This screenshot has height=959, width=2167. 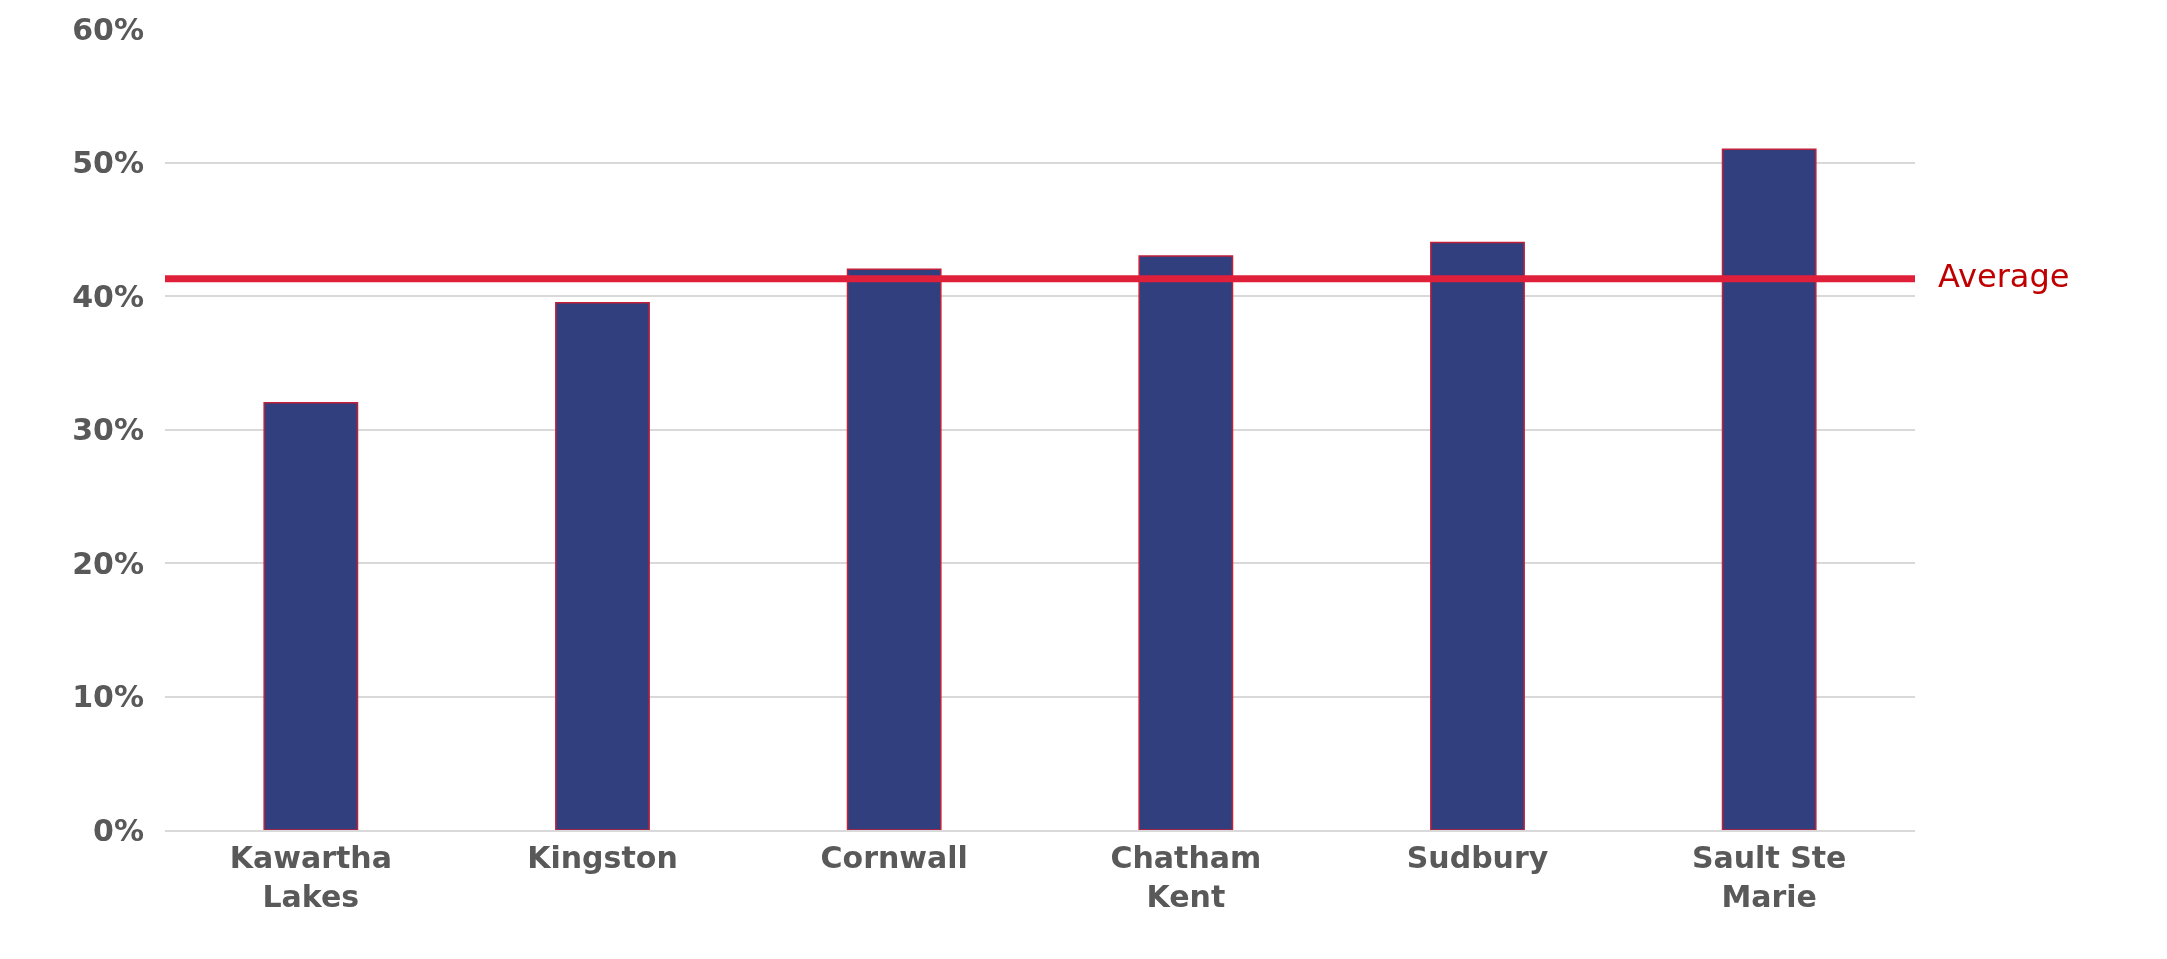 I want to click on x-tick-label: Kawartha Lakes, so click(x=310, y=877).